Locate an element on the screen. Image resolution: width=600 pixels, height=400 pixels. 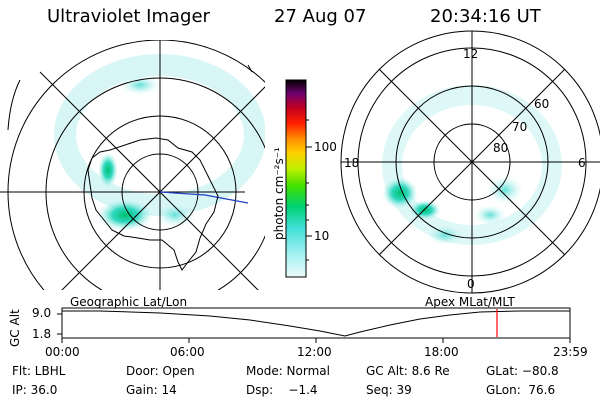
altitude-xtick-0000: 00:00 is located at coordinates (62, 352).